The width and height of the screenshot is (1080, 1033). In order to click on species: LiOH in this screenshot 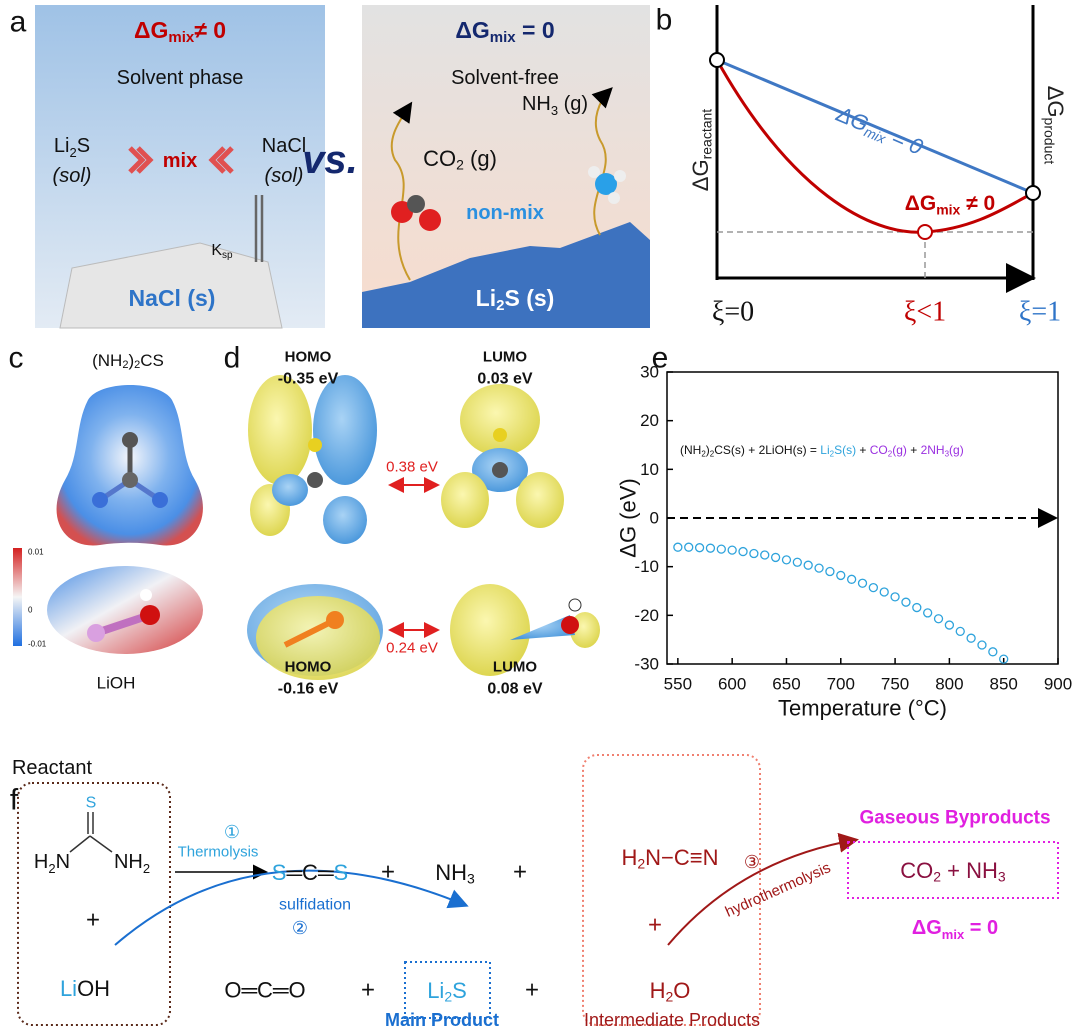, I will do `click(85, 988)`.